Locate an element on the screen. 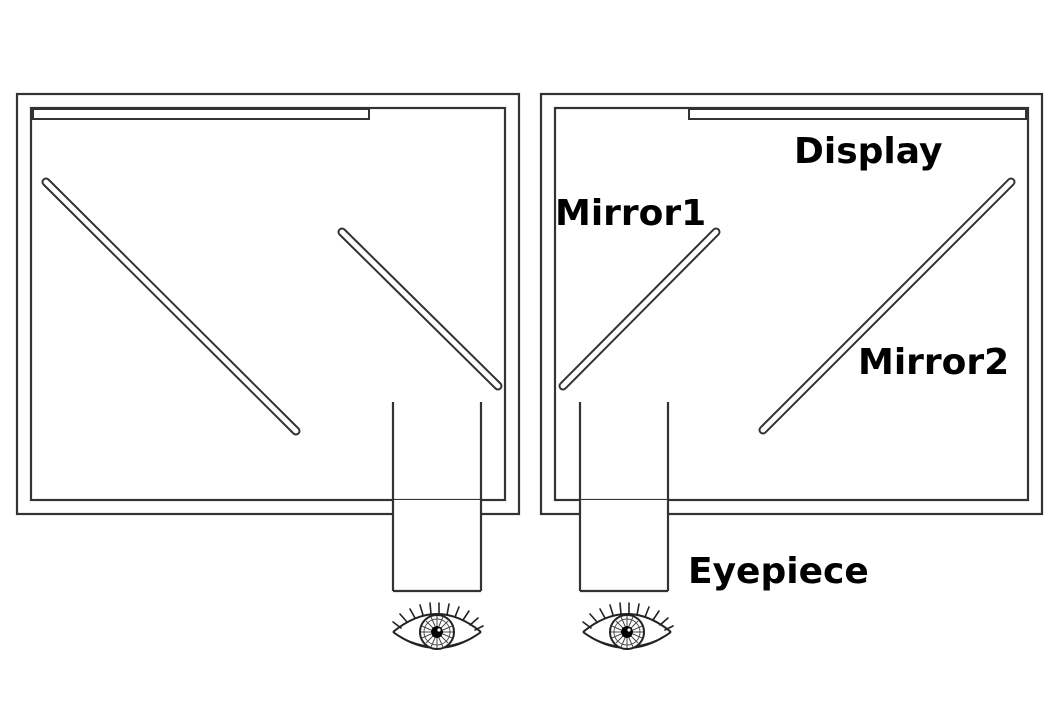 The height and width of the screenshot is (702, 1059). left-eye-icon is located at coordinates (438, 626).